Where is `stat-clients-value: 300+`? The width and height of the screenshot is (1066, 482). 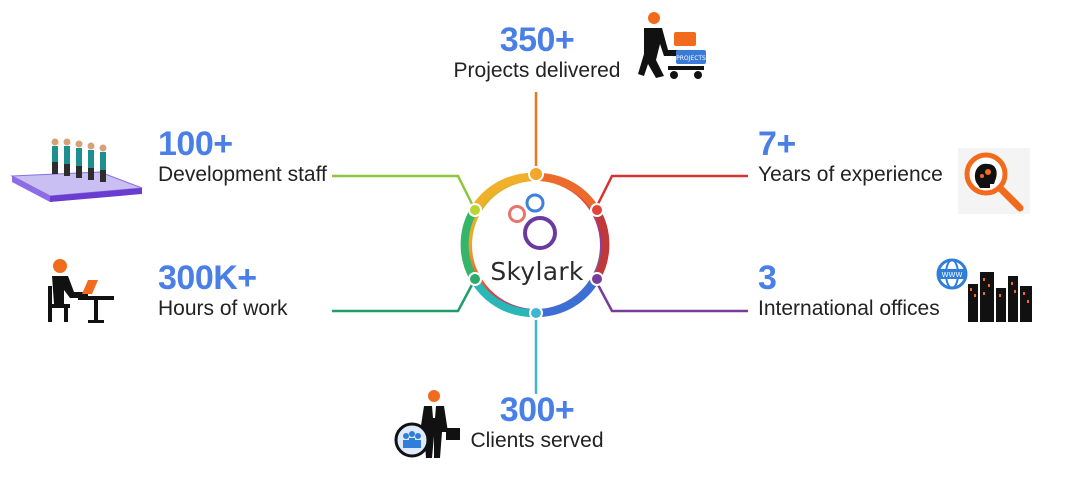 stat-clients-value: 300+ is located at coordinates (537, 410).